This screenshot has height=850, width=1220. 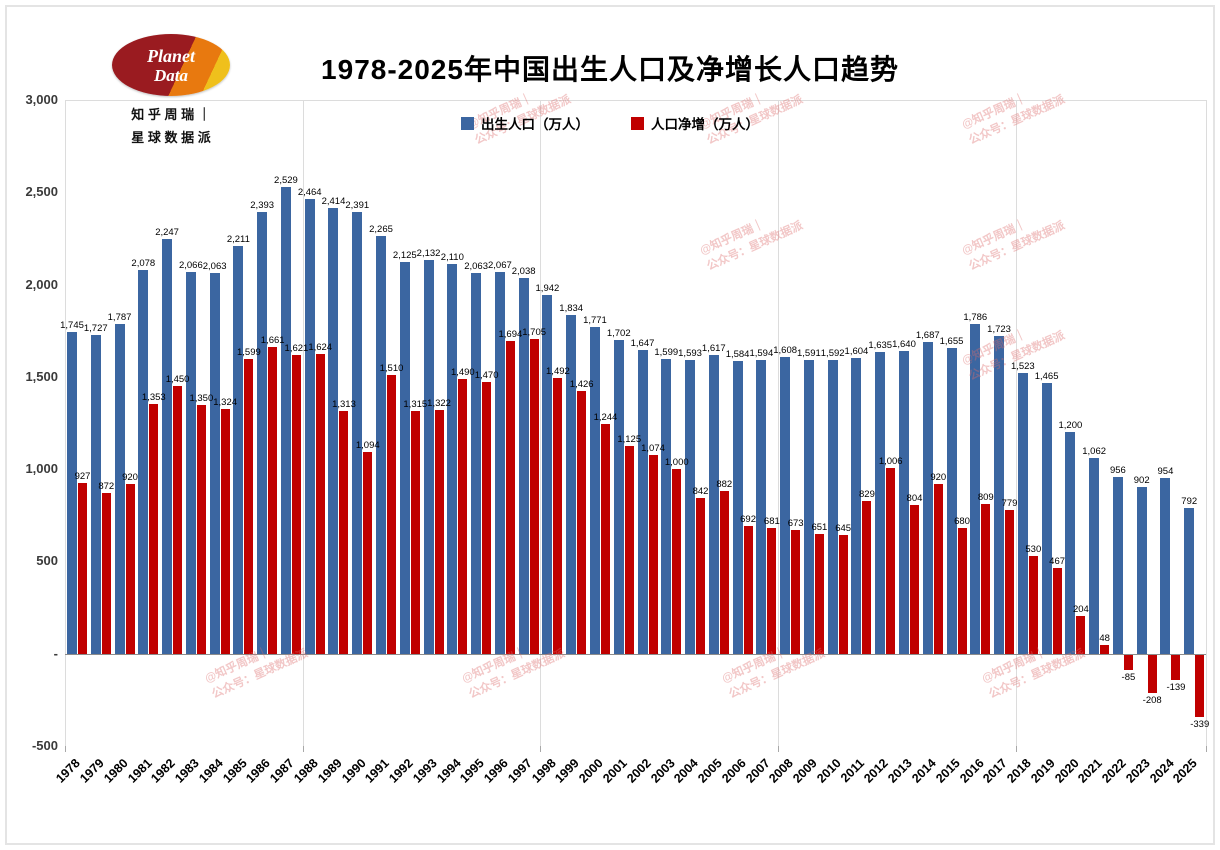 What do you see at coordinates (615, 771) in the screenshot?
I see `x-tick-label: 2001` at bounding box center [615, 771].